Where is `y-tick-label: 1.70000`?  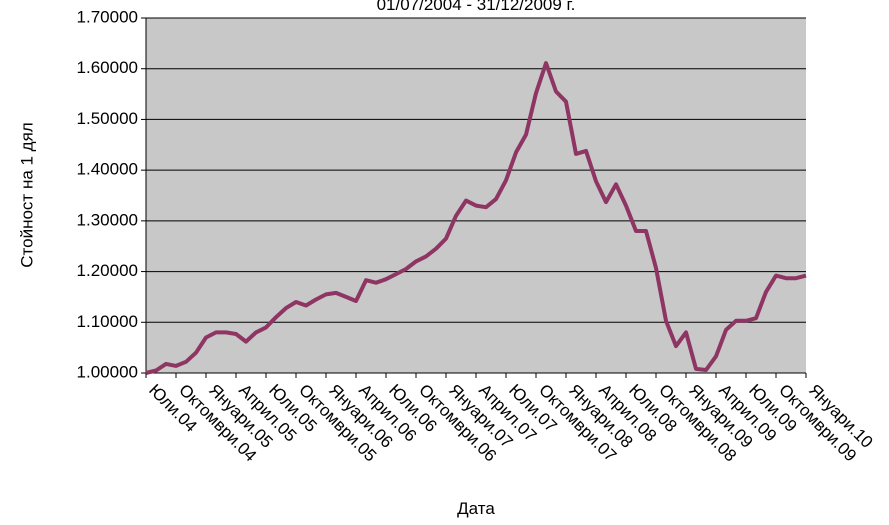 y-tick-label: 1.70000 is located at coordinates (107, 16).